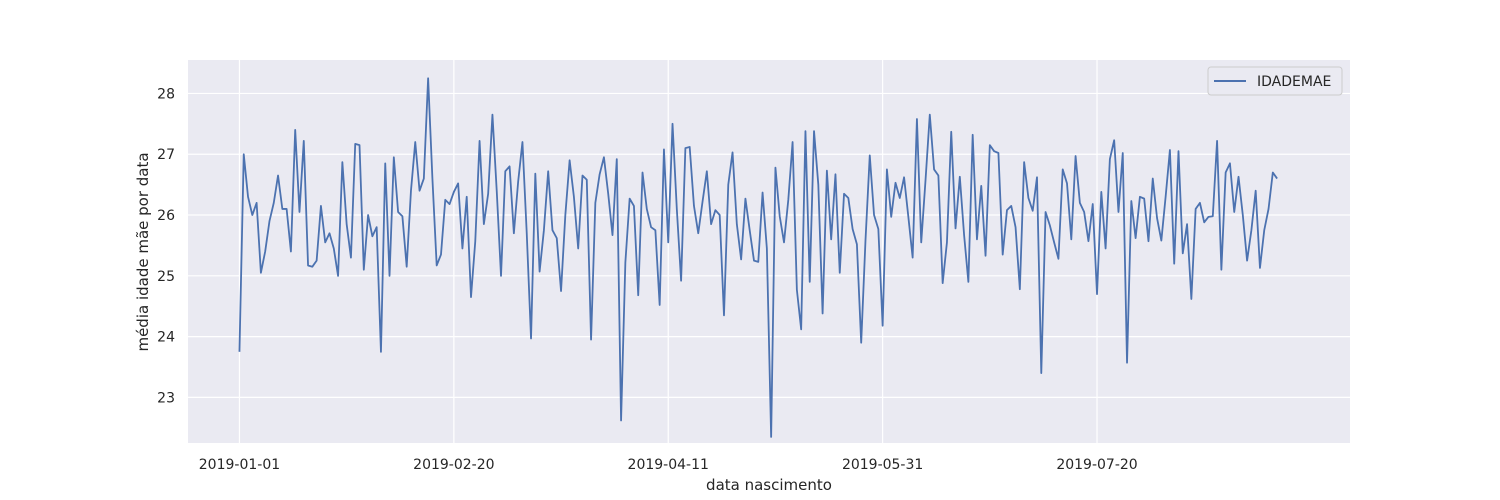 The image size is (1500, 500). I want to click on legend-box, so click(1275, 81).